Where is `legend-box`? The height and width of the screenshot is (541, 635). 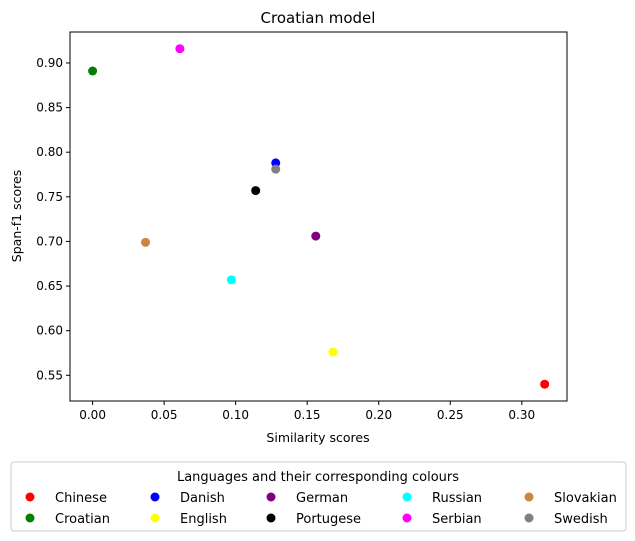
legend-box is located at coordinates (318, 496).